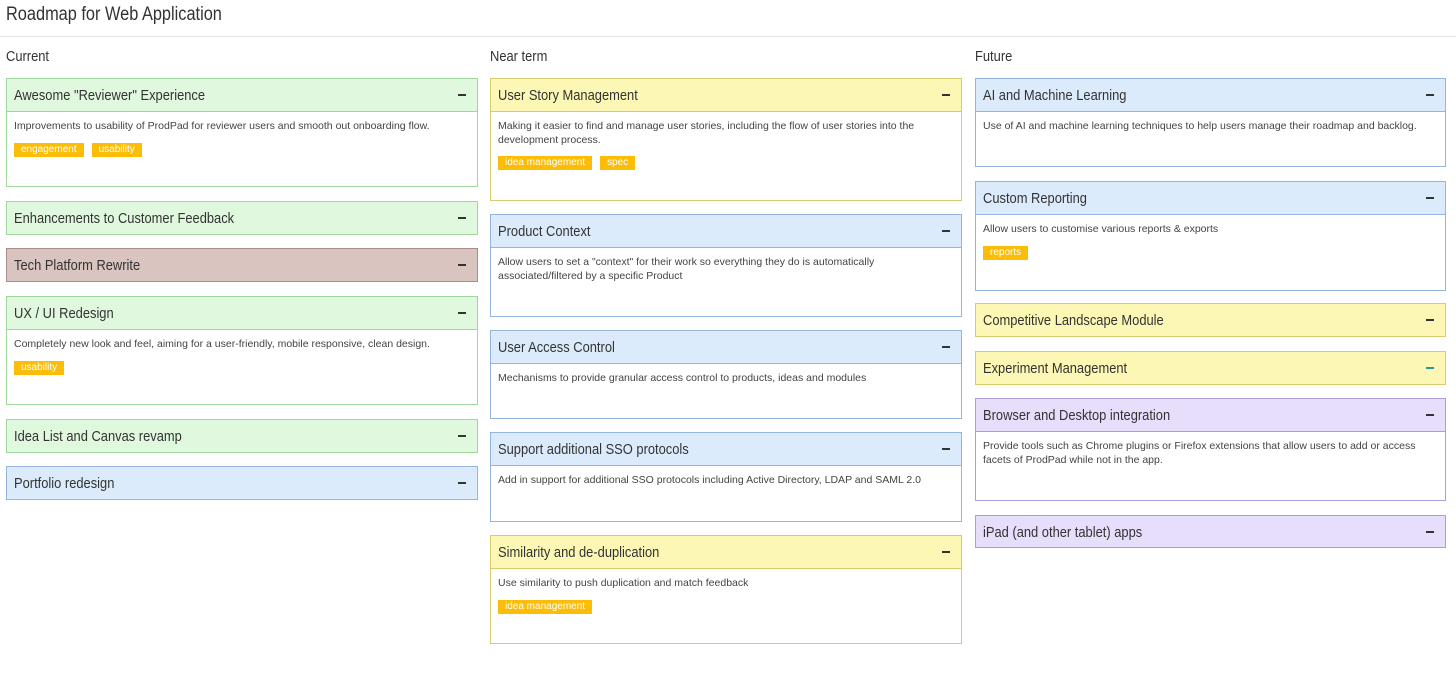 The image size is (1456, 685). What do you see at coordinates (519, 56) in the screenshot?
I see `column-heading: Near term` at bounding box center [519, 56].